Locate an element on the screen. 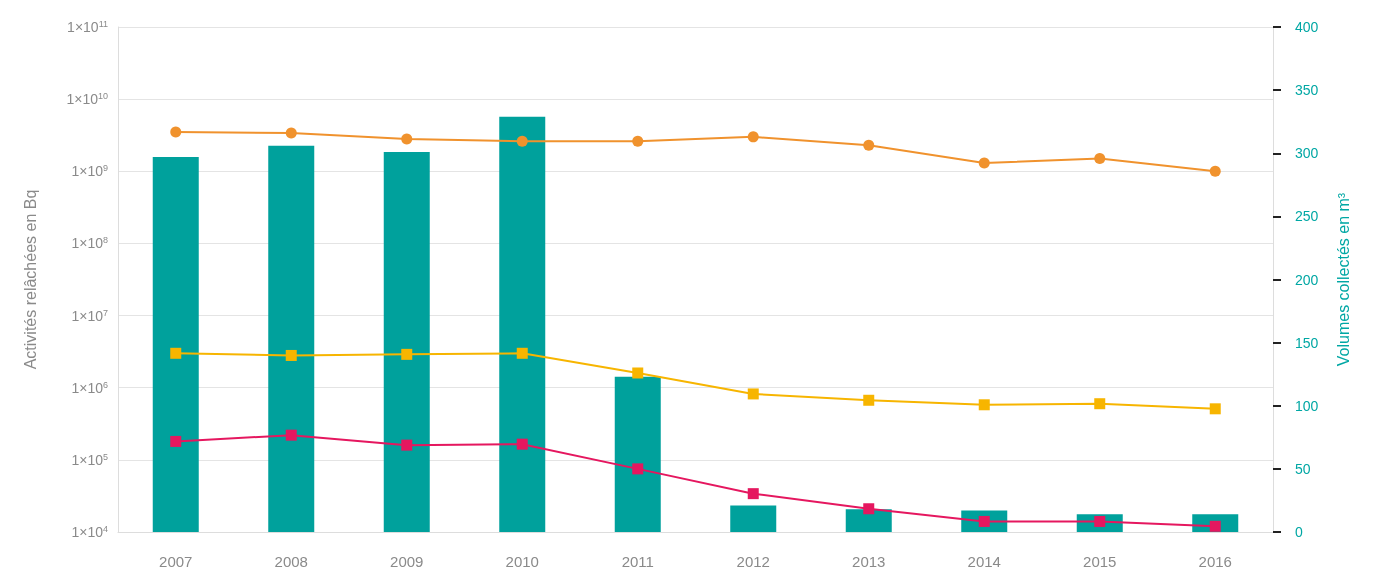  y-tick-label: 1×10$^{6}$ is located at coordinates (89, 388).